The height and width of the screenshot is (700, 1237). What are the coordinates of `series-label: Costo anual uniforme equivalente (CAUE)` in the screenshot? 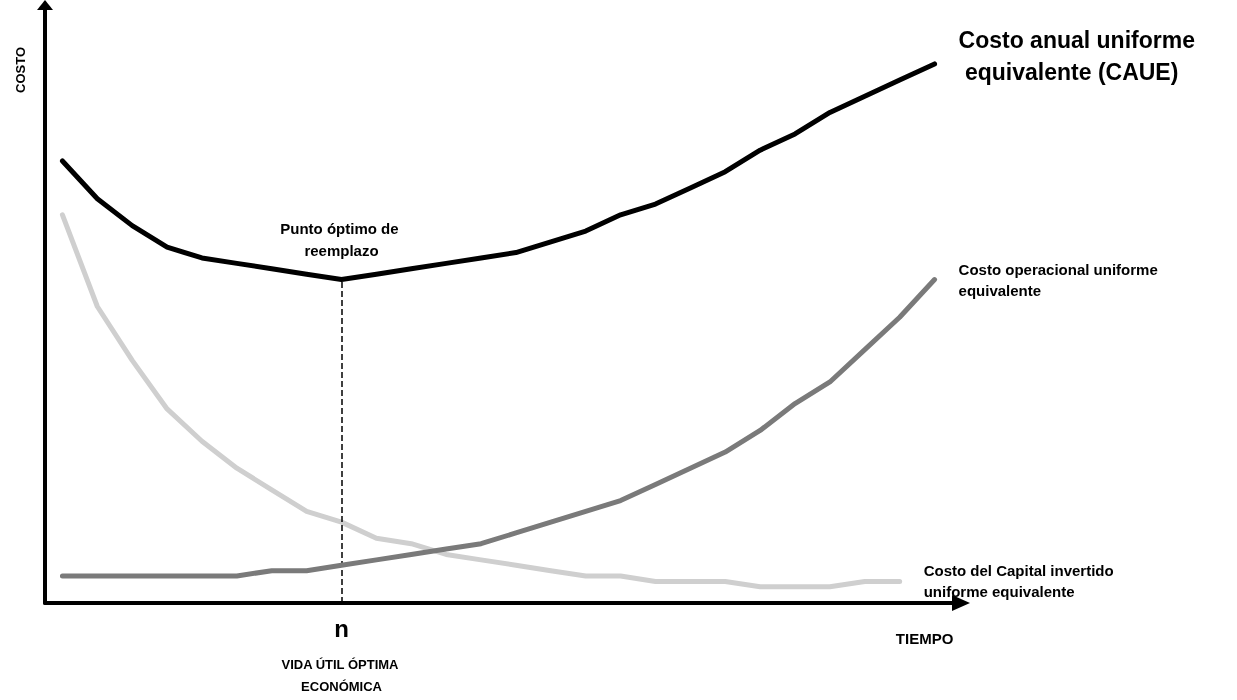 It's located at (1076, 56).